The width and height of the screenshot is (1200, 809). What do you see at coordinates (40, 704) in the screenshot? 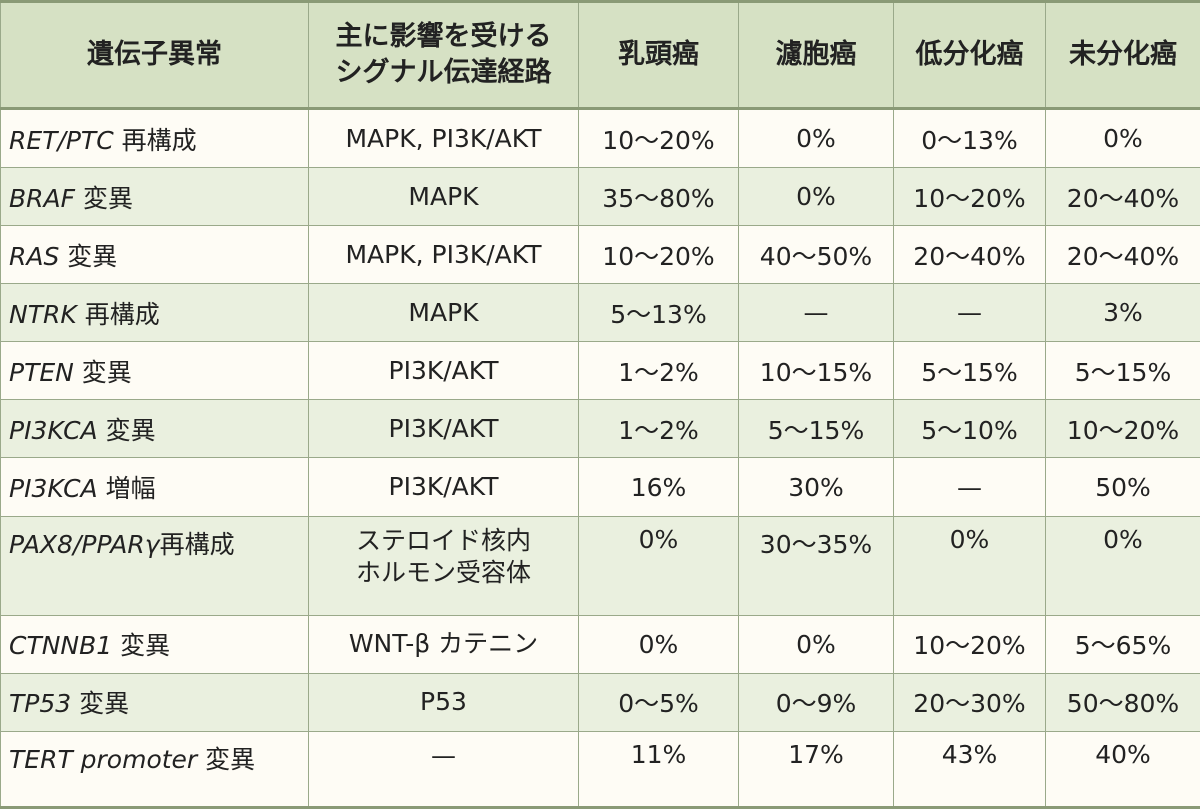
I see `gene-name: TP53` at bounding box center [40, 704].